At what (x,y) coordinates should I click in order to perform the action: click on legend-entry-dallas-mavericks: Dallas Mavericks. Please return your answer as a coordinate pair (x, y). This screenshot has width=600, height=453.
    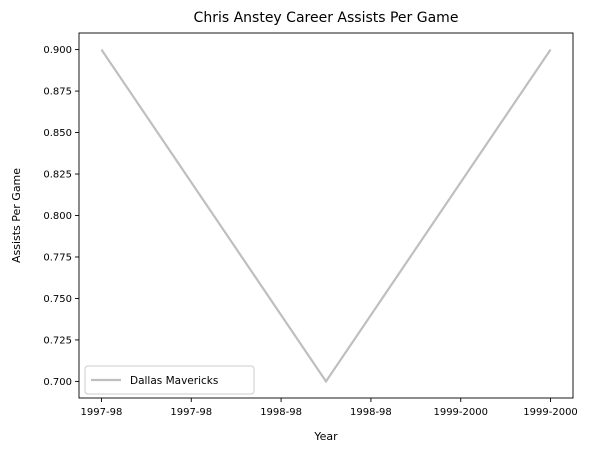
    Looking at the image, I should click on (174, 381).